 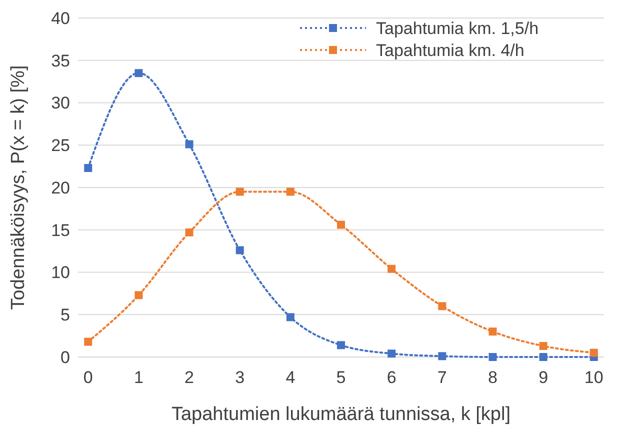 What do you see at coordinates (291, 377) in the screenshot?
I see `x-tick-label: 4` at bounding box center [291, 377].